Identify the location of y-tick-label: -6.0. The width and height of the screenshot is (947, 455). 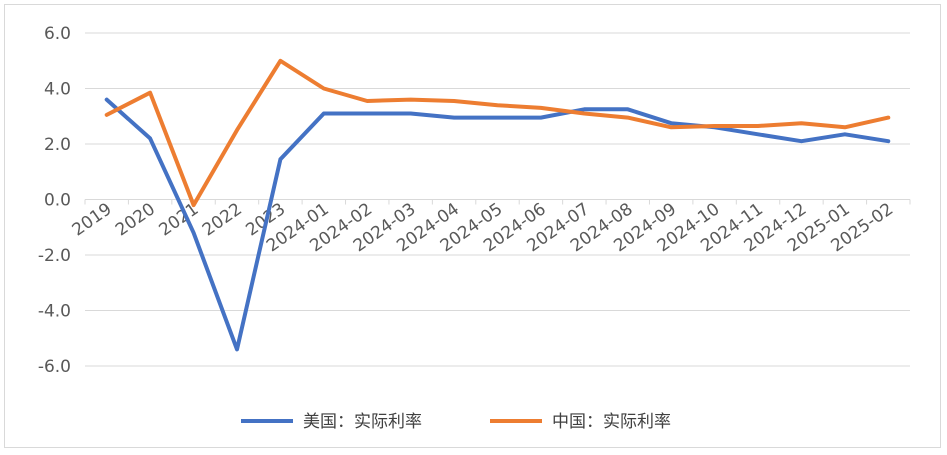
(54, 367).